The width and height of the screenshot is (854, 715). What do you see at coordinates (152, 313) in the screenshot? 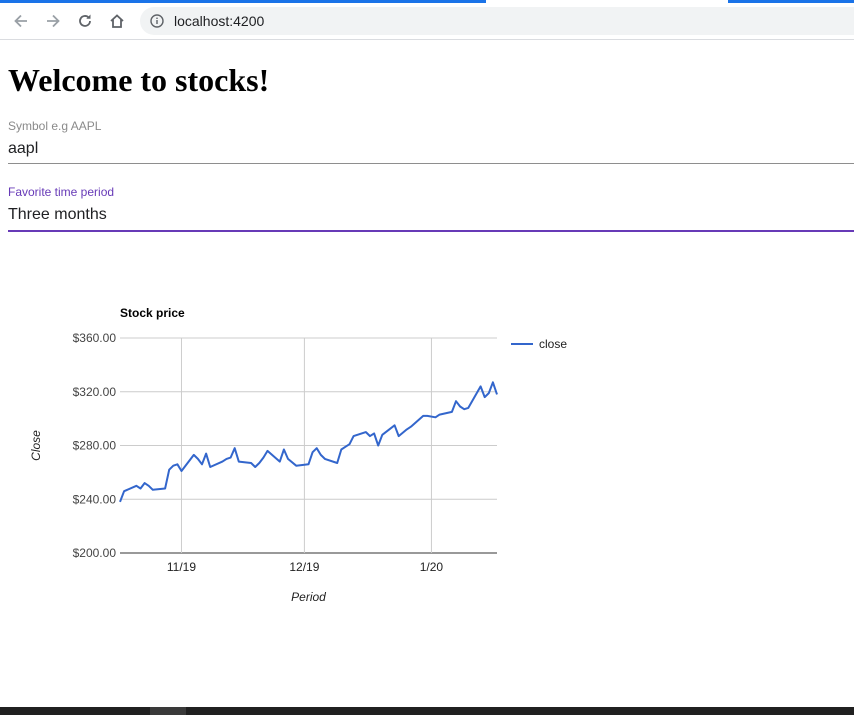
I see `chart-title: Stock price` at bounding box center [152, 313].